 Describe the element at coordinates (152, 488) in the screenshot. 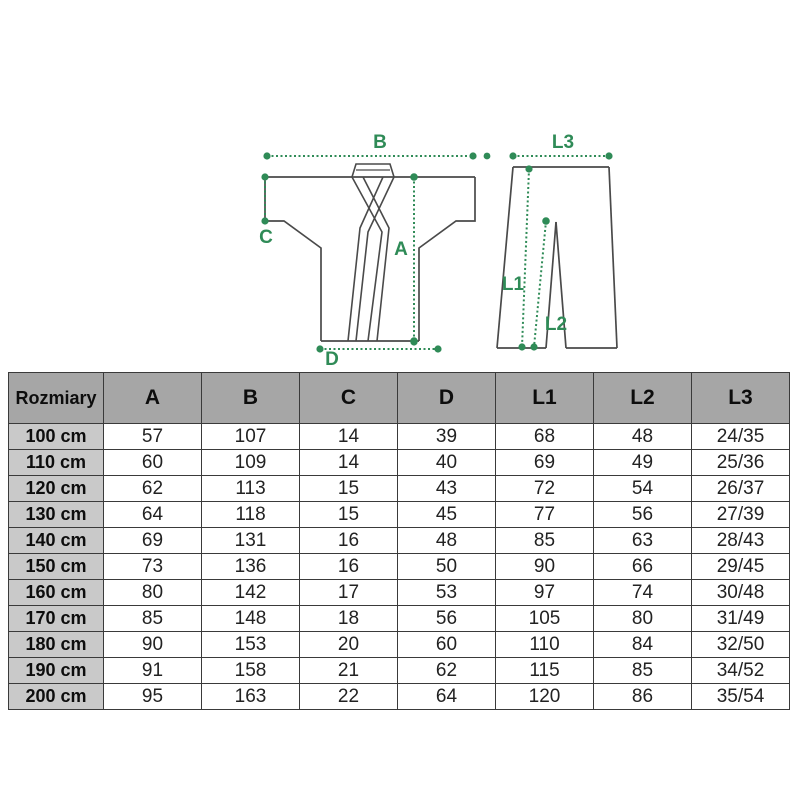

I see `table-cell-a: 62` at that location.